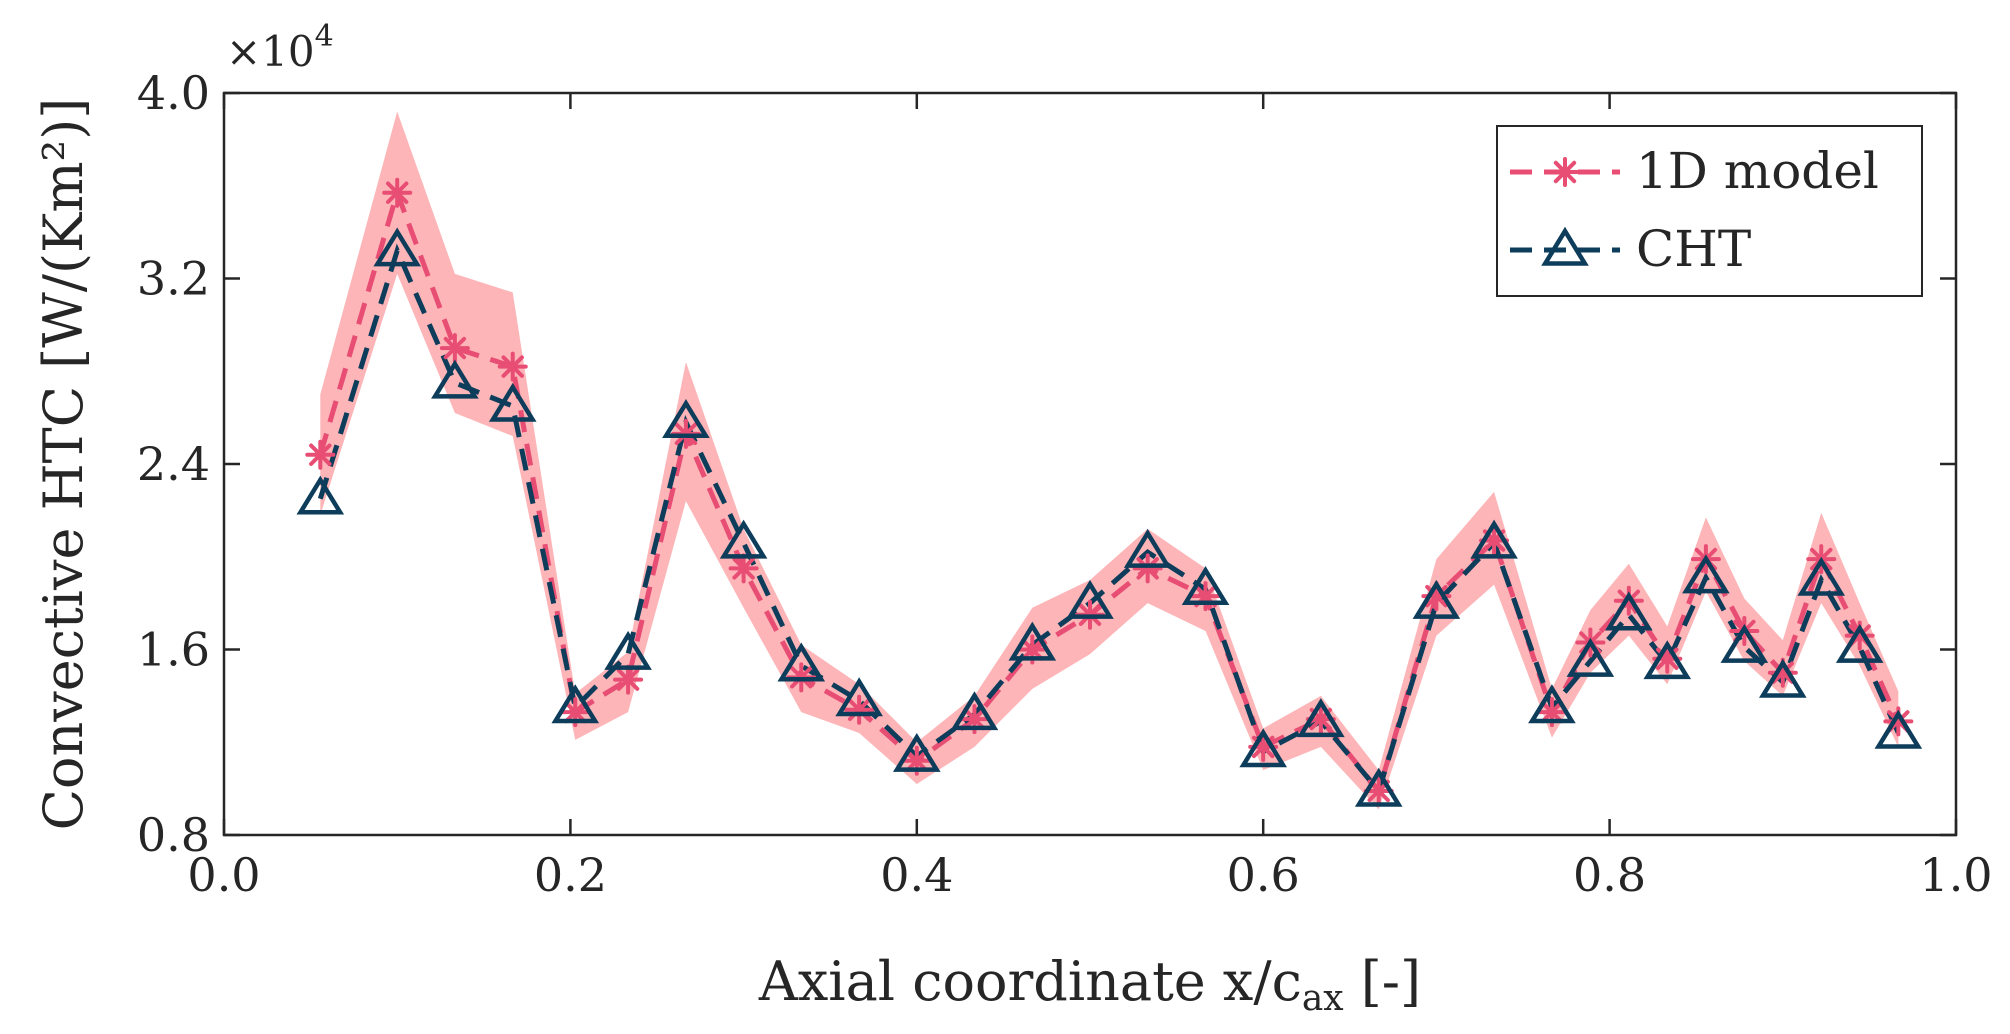 This screenshot has width=2010, height=1034. I want to click on x-axis-title-subscript: ax, so click(1323, 998).